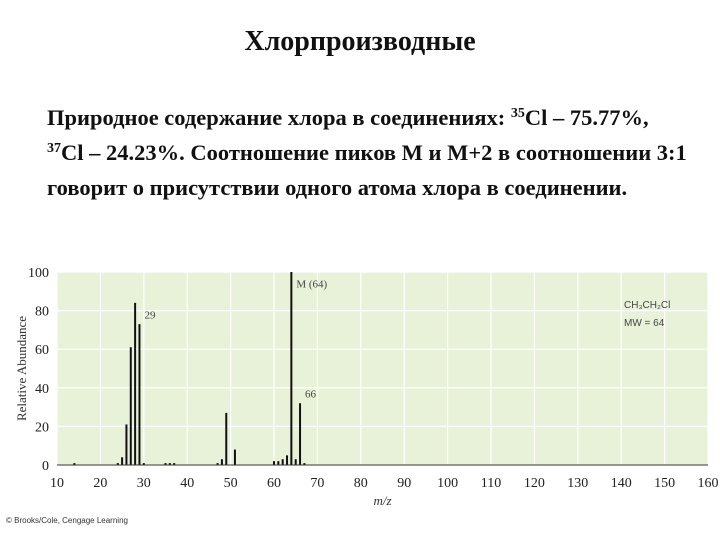 The width and height of the screenshot is (720, 540). Describe the element at coordinates (67, 520) in the screenshot. I see `image-credit: © Brooks/Cole, Cengage Learning` at that location.